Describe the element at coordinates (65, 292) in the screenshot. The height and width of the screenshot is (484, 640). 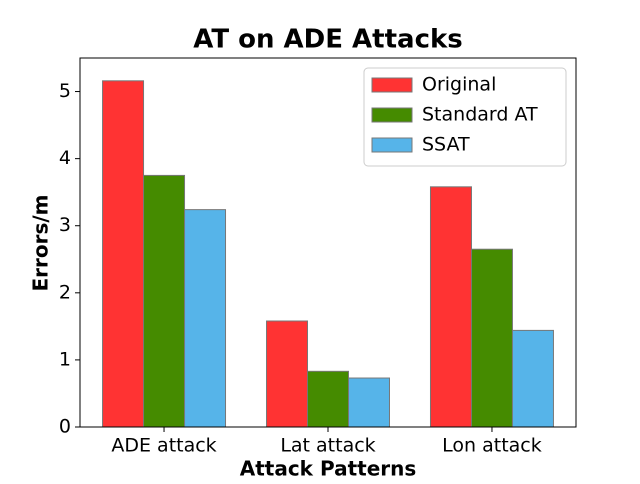
I see `y-tick-label: 2` at that location.